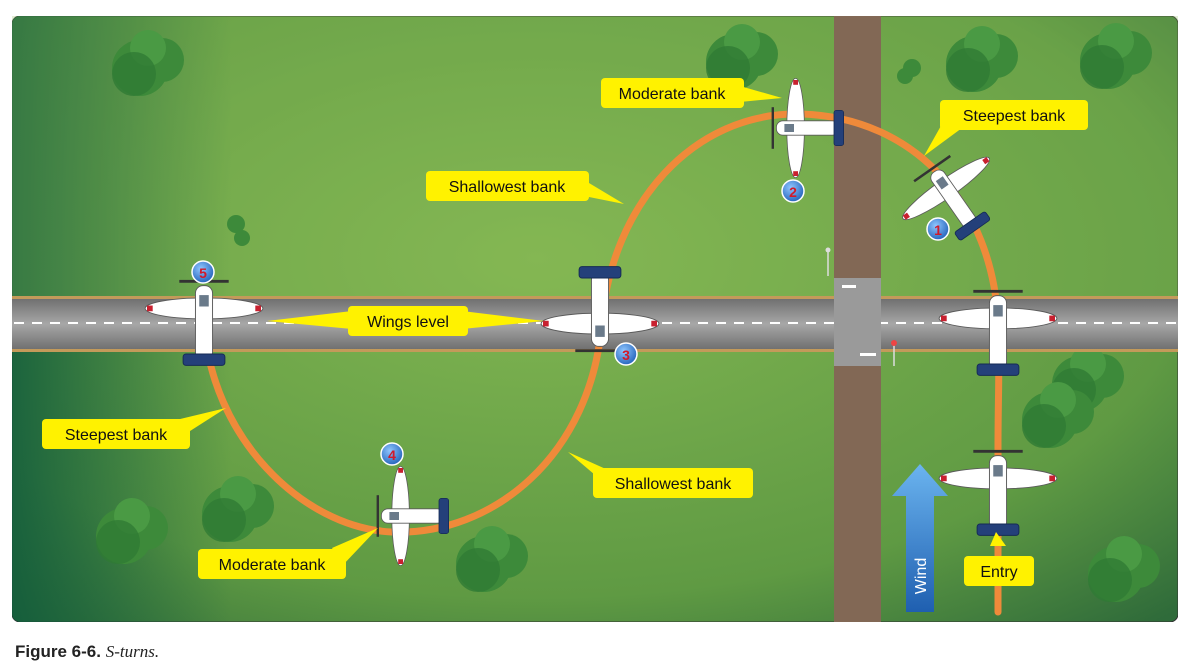 Image resolution: width=1190 pixels, height=668 pixels. What do you see at coordinates (998, 572) in the screenshot?
I see `svg-text: Entry` at bounding box center [998, 572].